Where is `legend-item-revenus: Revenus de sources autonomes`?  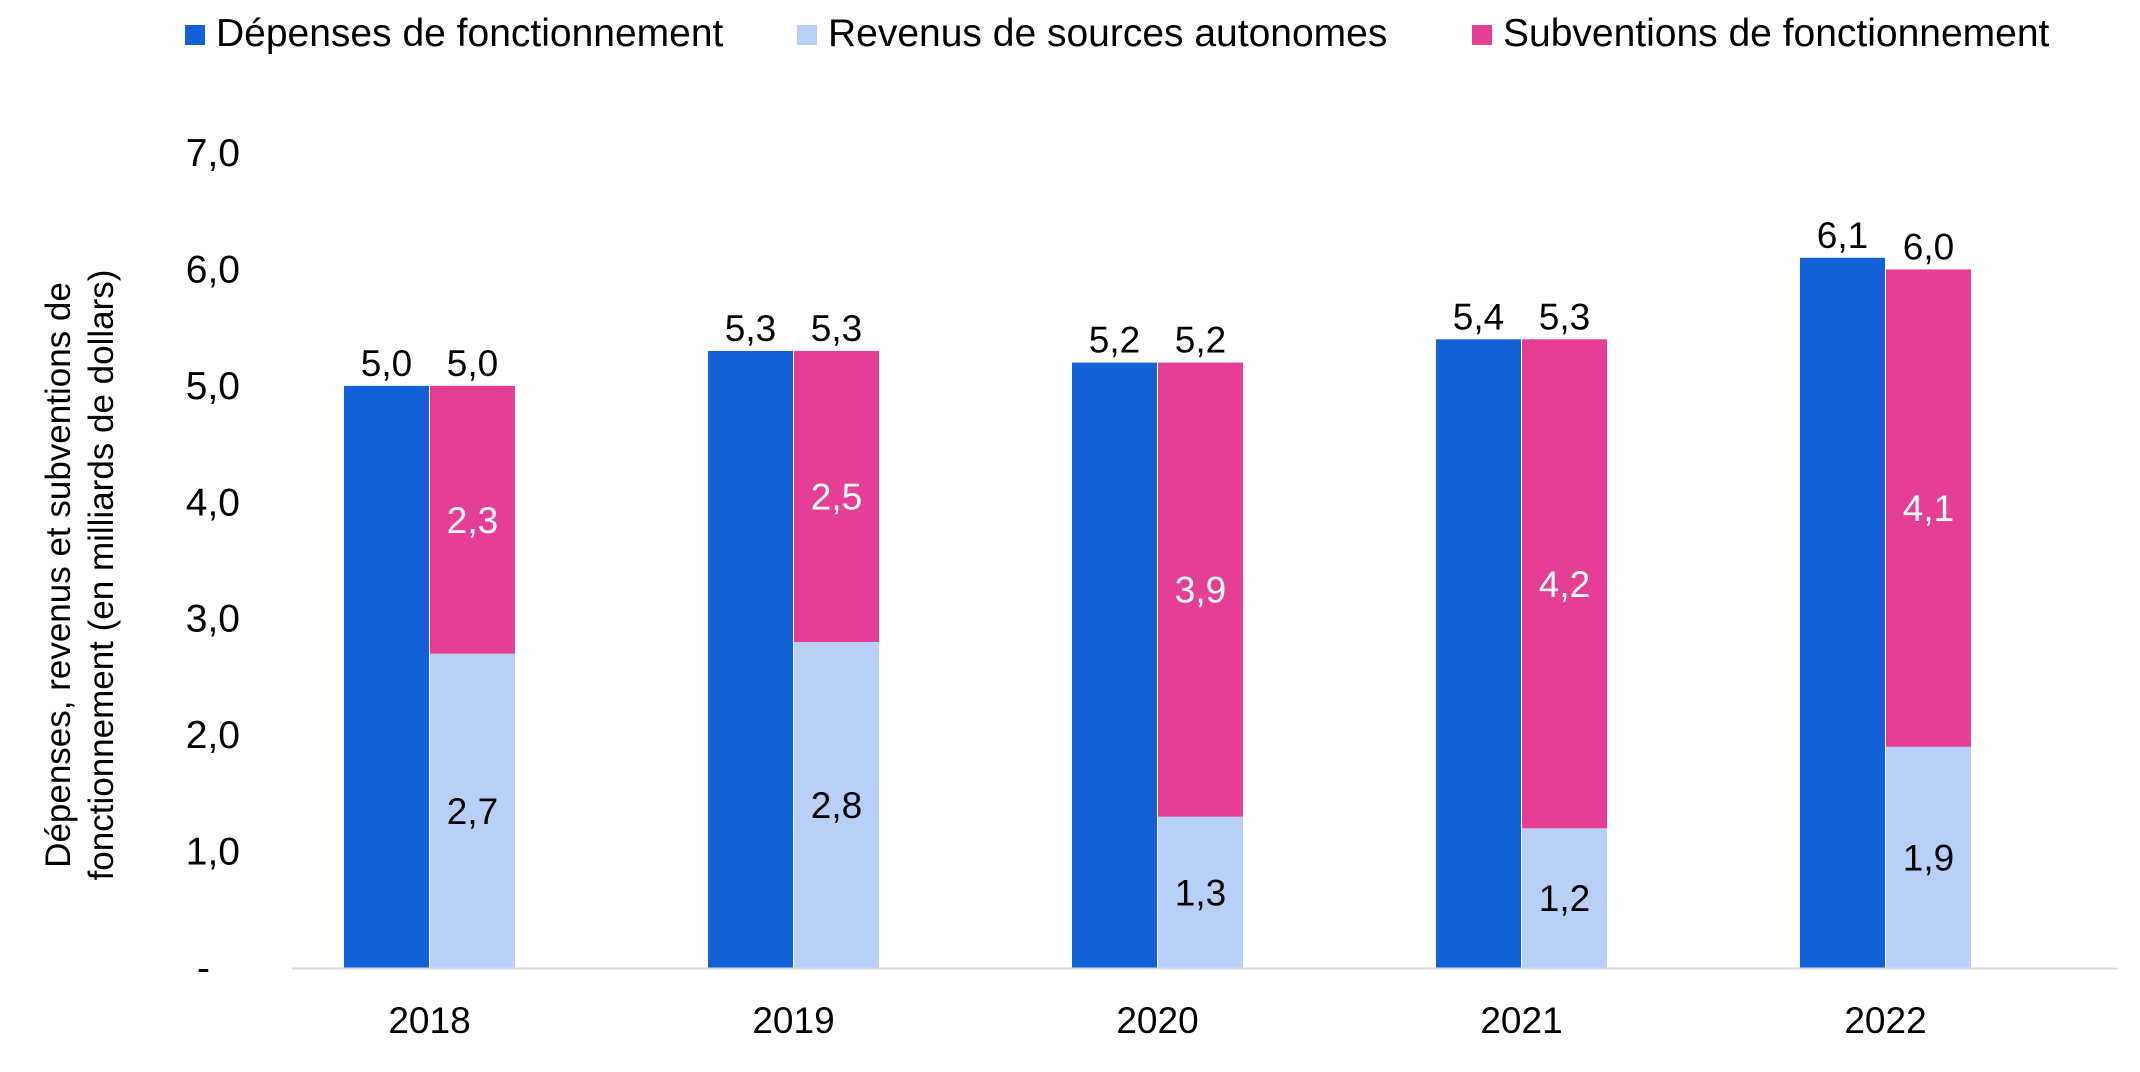
legend-item-revenus: Revenus de sources autonomes is located at coordinates (1092, 33).